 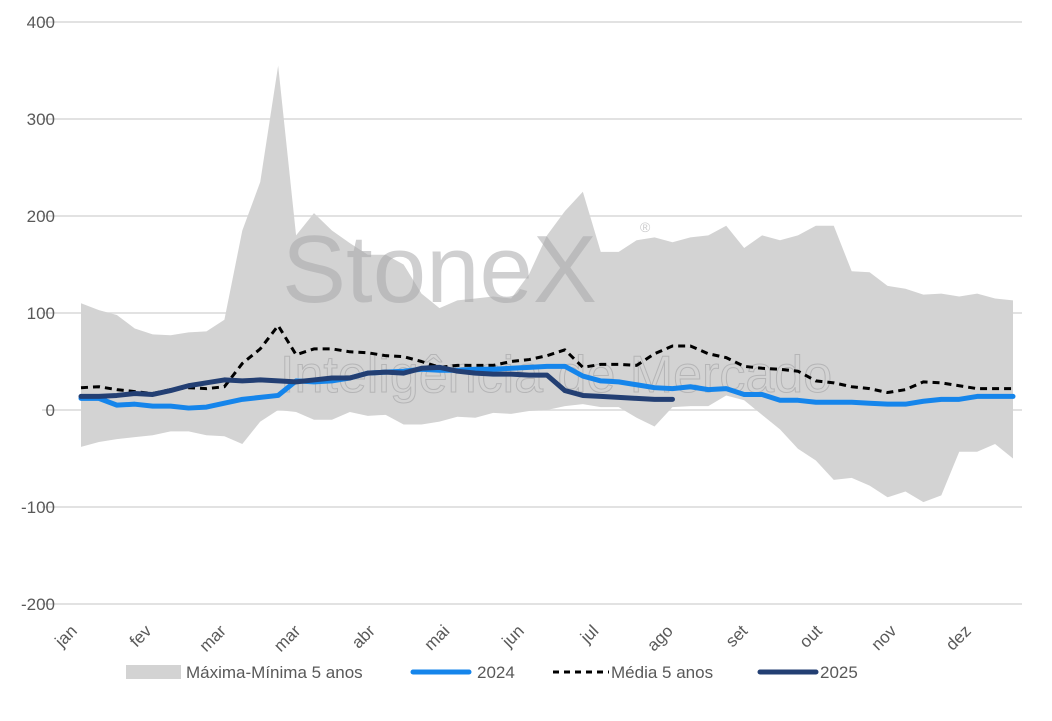 I want to click on legend: Máxima-Mínima 5 anos 2024 Média 5 anos 2025, so click(x=492, y=672).